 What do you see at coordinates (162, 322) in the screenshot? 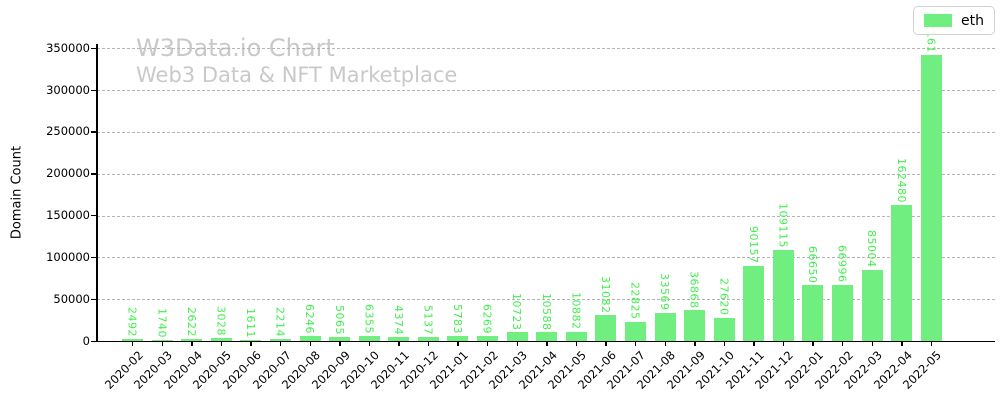
I see `bar-value-label: 1740` at bounding box center [162, 322].